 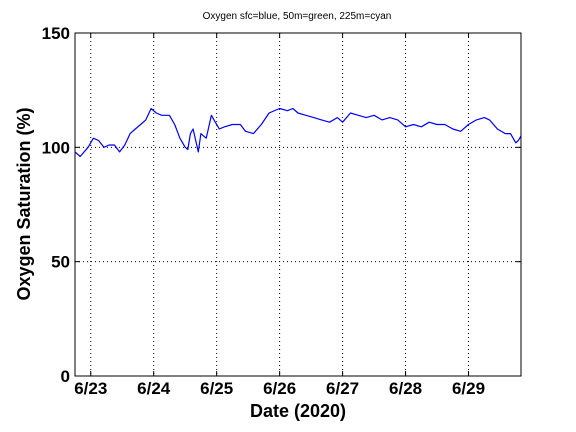 I want to click on x-tick-label: 6/27, so click(x=342, y=388).